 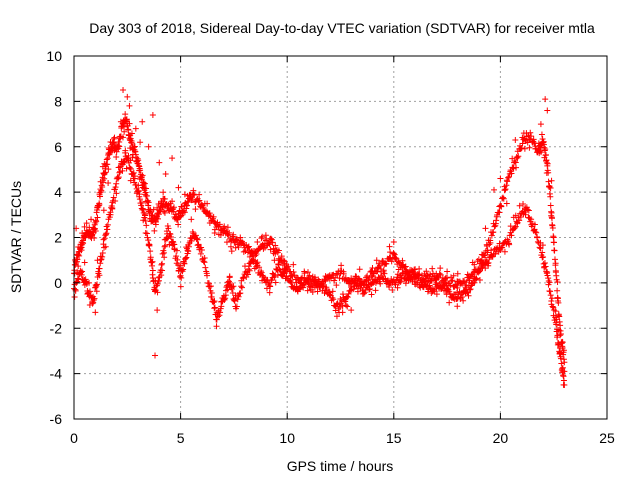 I want to click on x-tick-label: 0, so click(x=74, y=438).